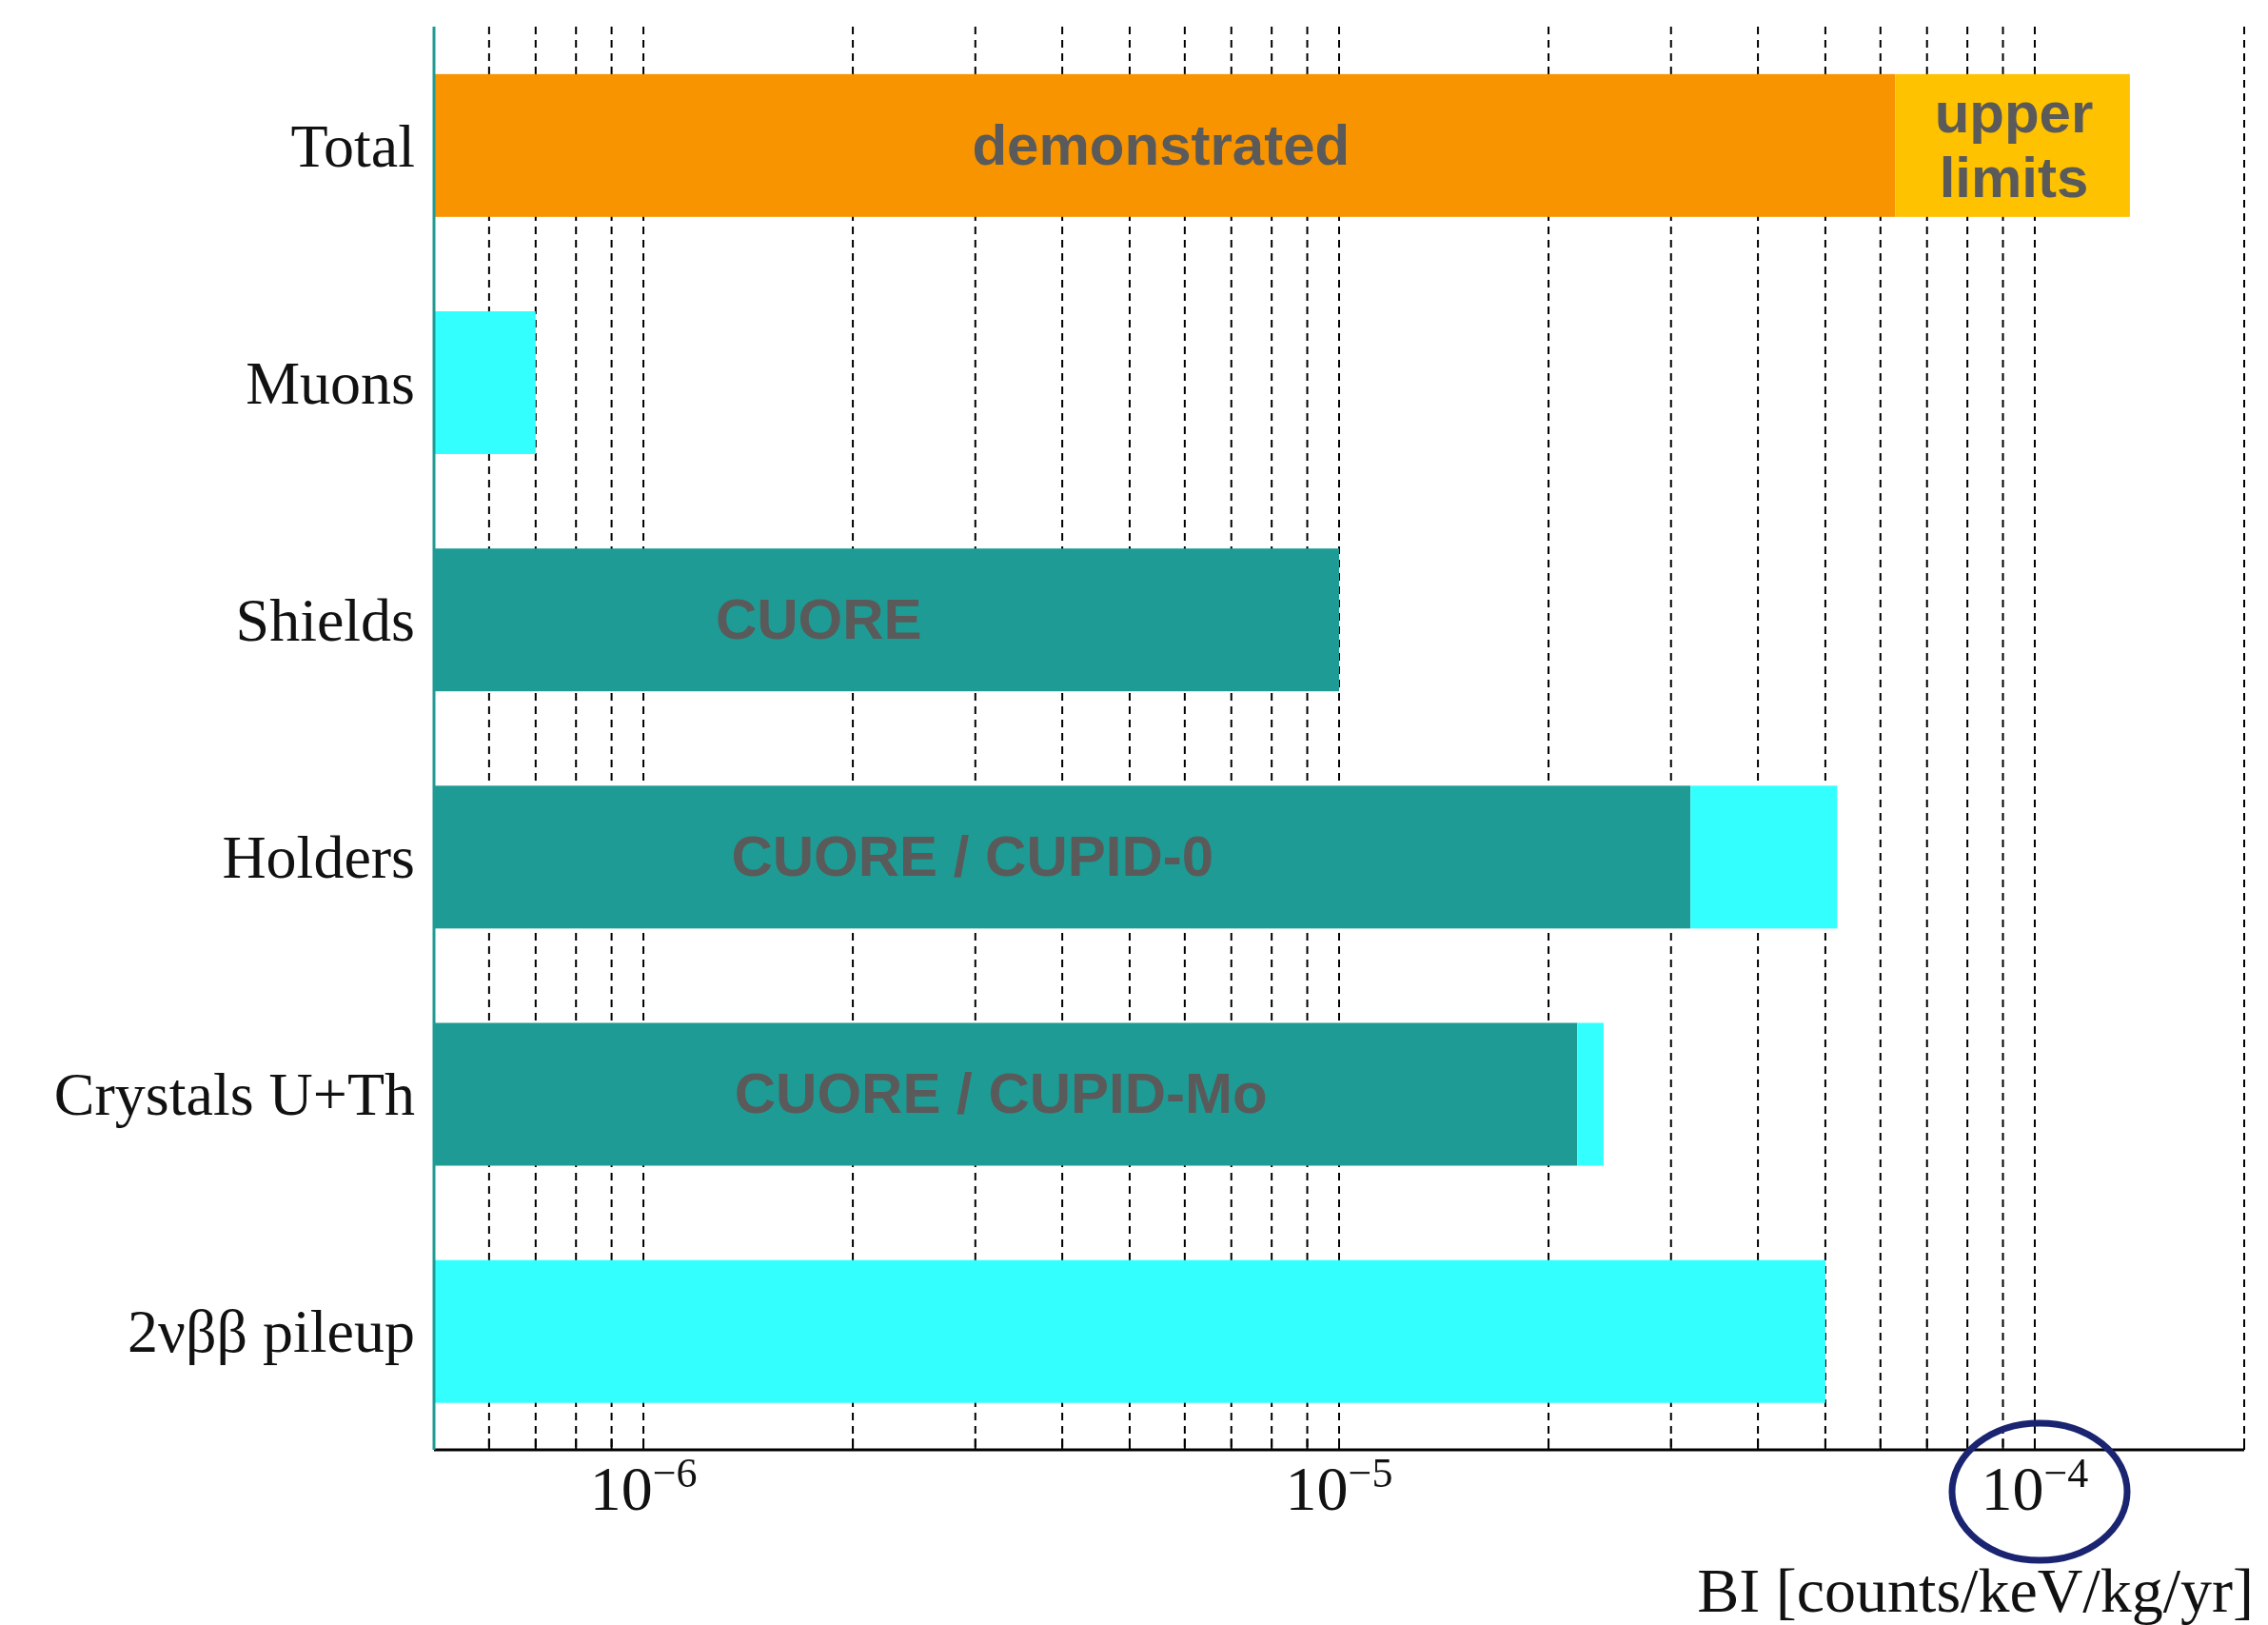  Describe the element at coordinates (271, 1332) in the screenshot. I see `y-tick-label: 2νββ pileup` at that location.